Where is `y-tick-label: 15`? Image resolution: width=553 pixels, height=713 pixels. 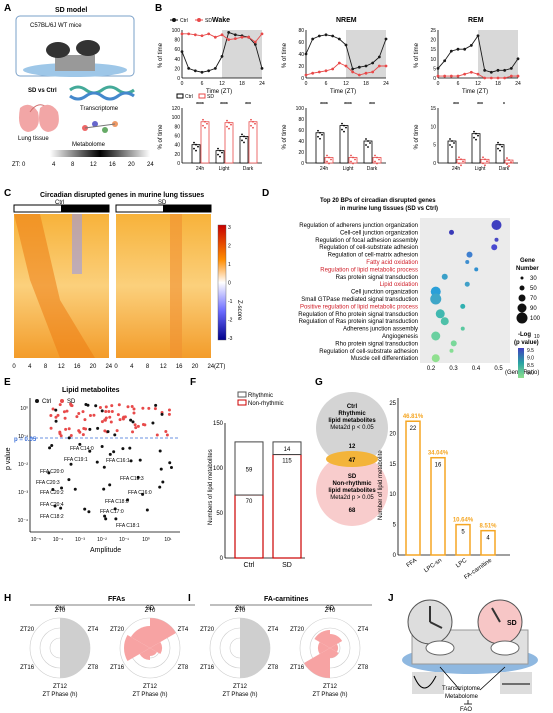 y-tick-label: 15 is located at coordinates (433, 50).